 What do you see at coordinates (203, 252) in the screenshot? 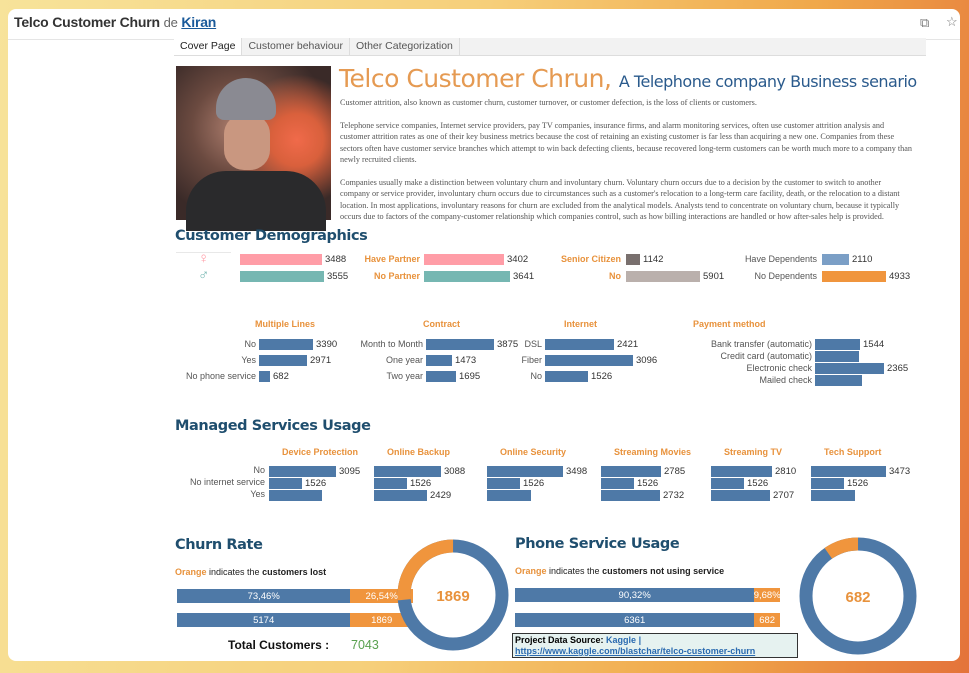
I see `divider` at bounding box center [203, 252].